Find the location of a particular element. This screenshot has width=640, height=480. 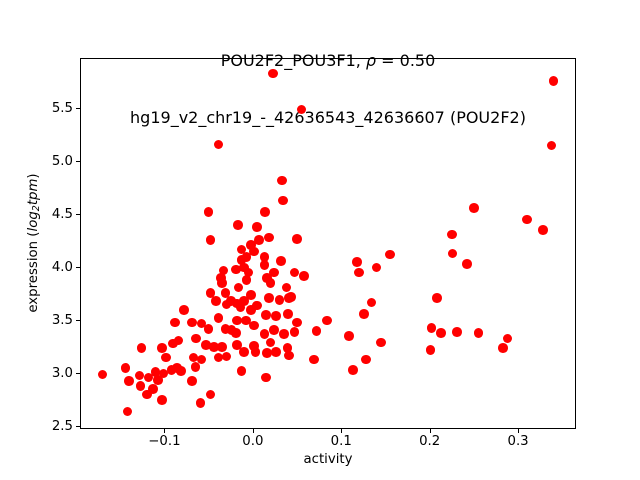

x-tick-label: 0.3 is located at coordinates (518, 441).